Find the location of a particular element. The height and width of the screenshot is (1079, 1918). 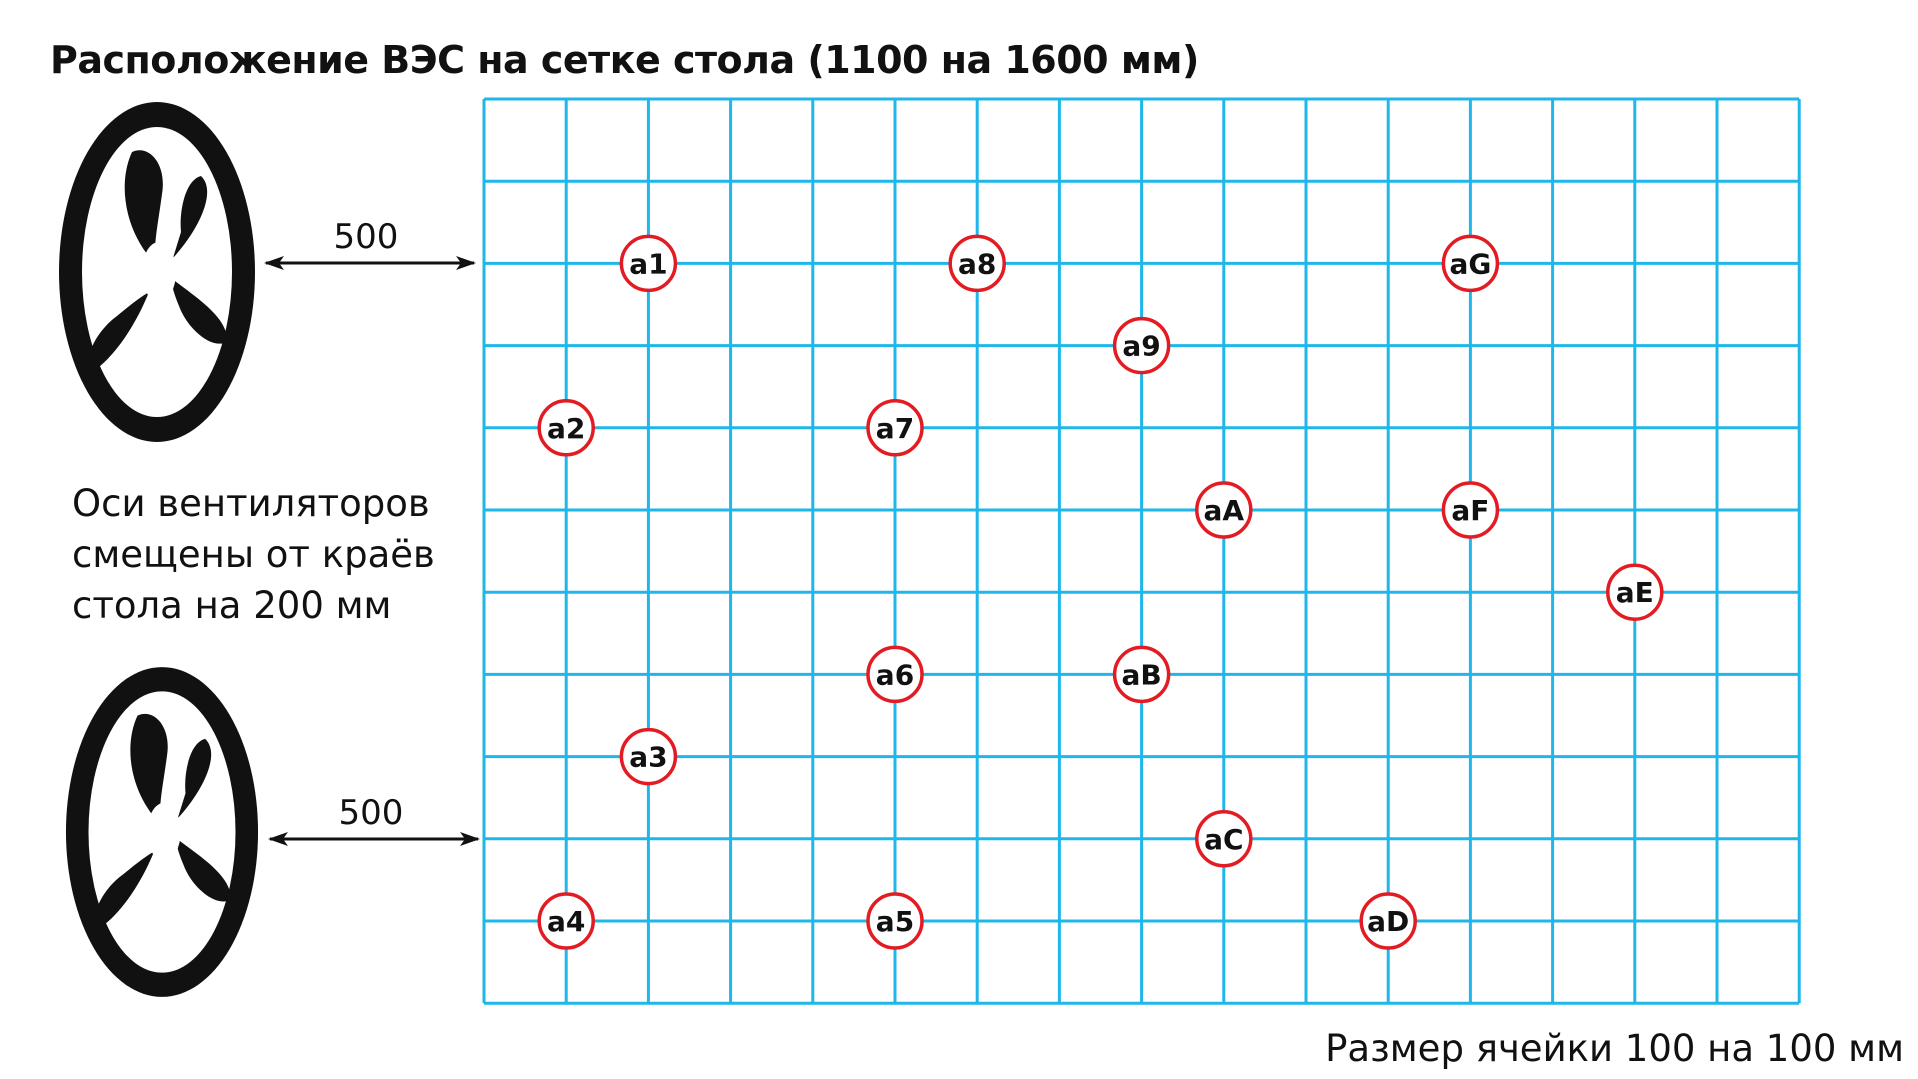

marker-label: a9 is located at coordinates (1141, 346).